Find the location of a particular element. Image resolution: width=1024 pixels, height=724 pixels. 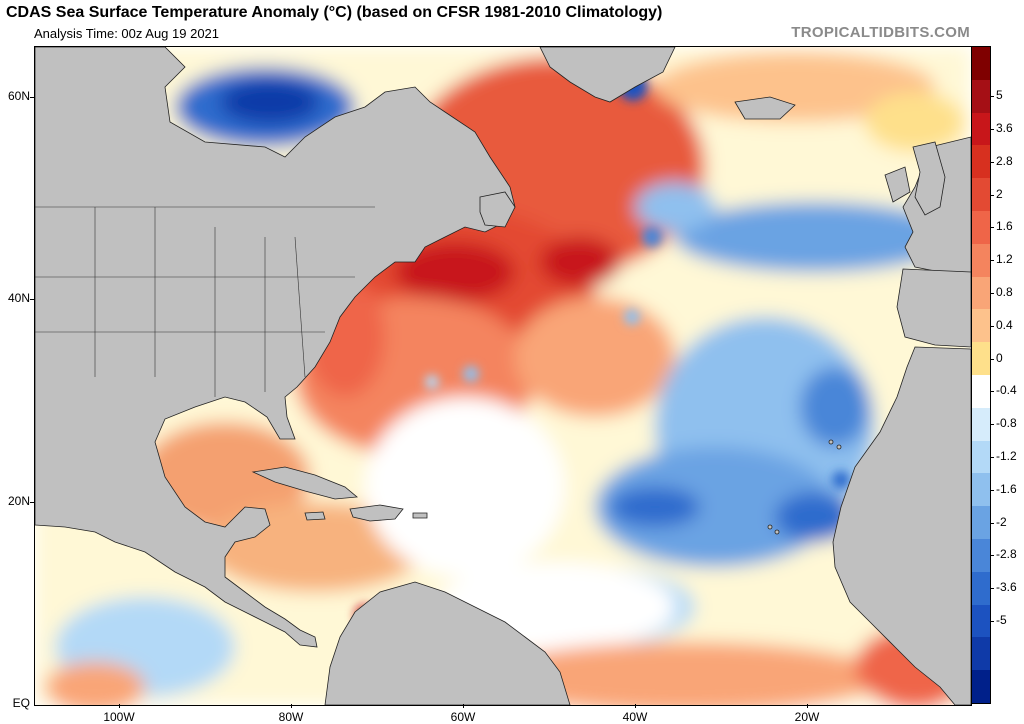

iceland-land is located at coordinates (765, 108).